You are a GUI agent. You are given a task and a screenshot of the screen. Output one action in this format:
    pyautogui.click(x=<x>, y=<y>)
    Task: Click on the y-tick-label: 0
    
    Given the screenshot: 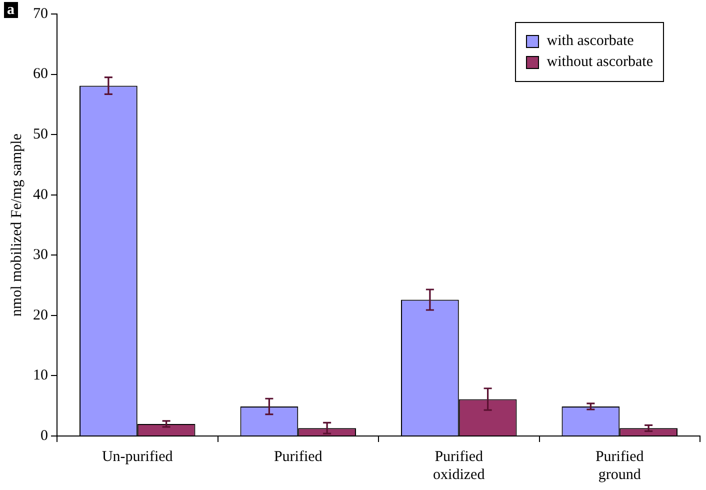 What is the action you would take?
    pyautogui.click(x=44, y=436)
    